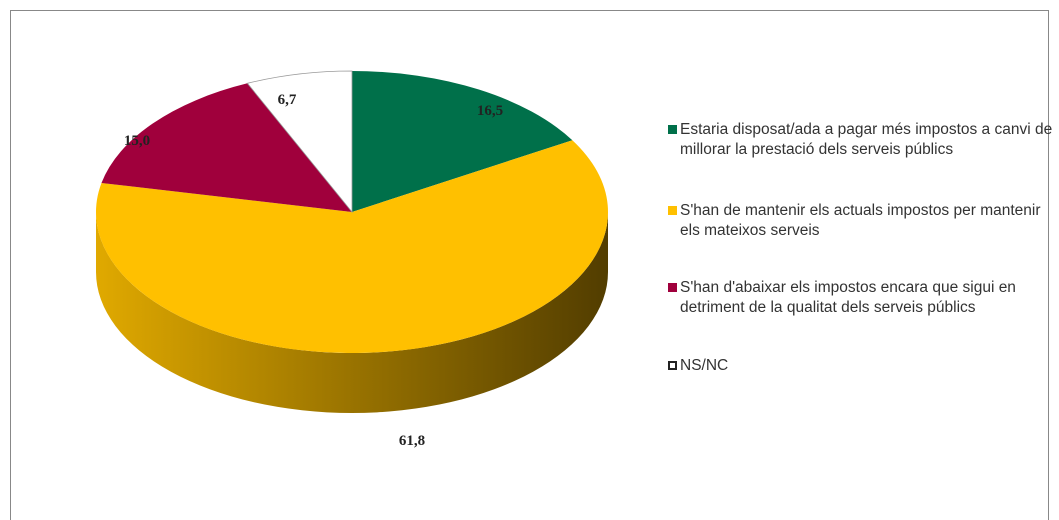 This screenshot has height=520, width=1059. Describe the element at coordinates (412, 441) in the screenshot. I see `value-label: 61,8` at that location.